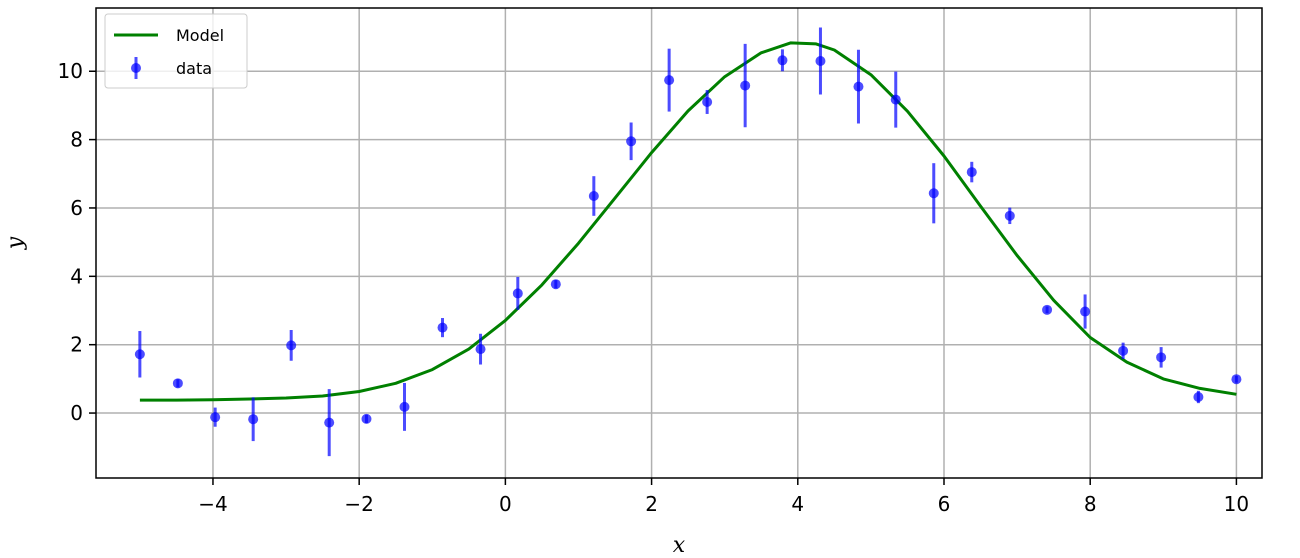 The image size is (1300, 558). What do you see at coordinates (358, 504) in the screenshot?
I see `x-tick-label: −2` at bounding box center [358, 504].